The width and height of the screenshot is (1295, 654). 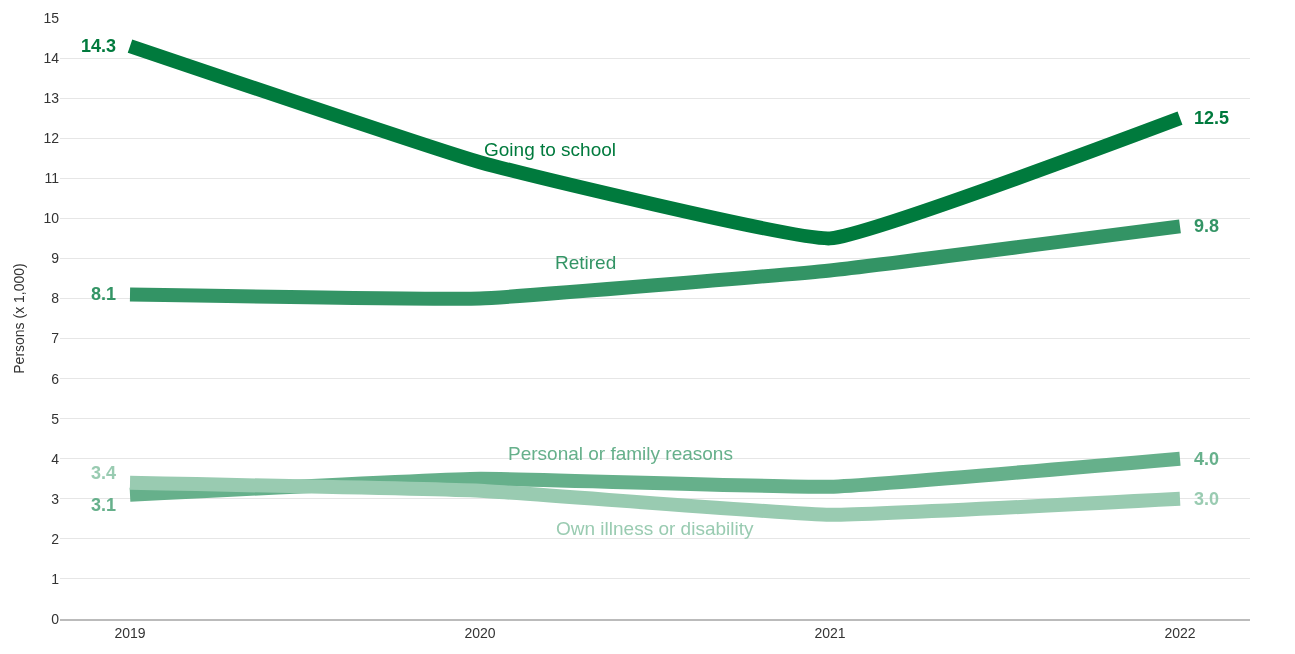 I want to click on y-tick-label: 10, so click(x=51, y=218).